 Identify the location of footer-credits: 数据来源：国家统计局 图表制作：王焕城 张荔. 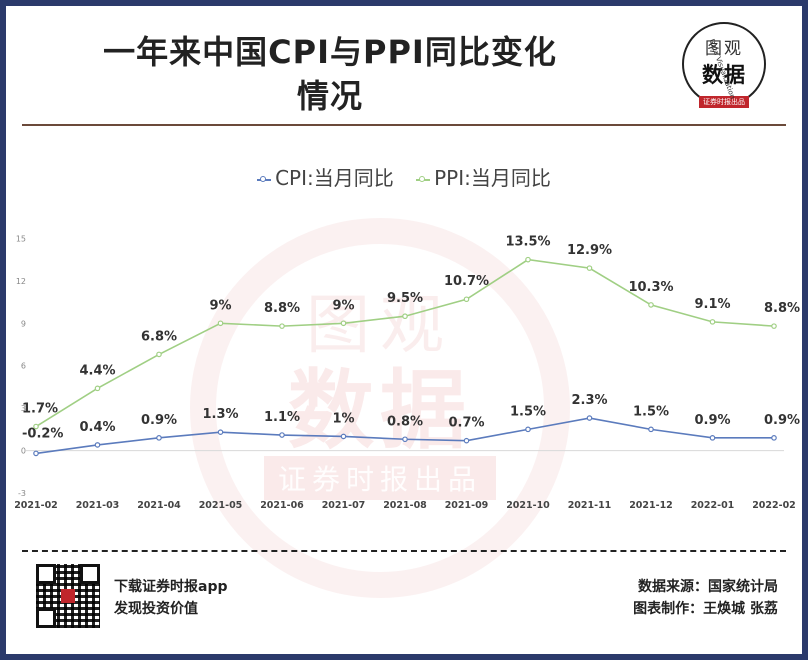
(705, 598).